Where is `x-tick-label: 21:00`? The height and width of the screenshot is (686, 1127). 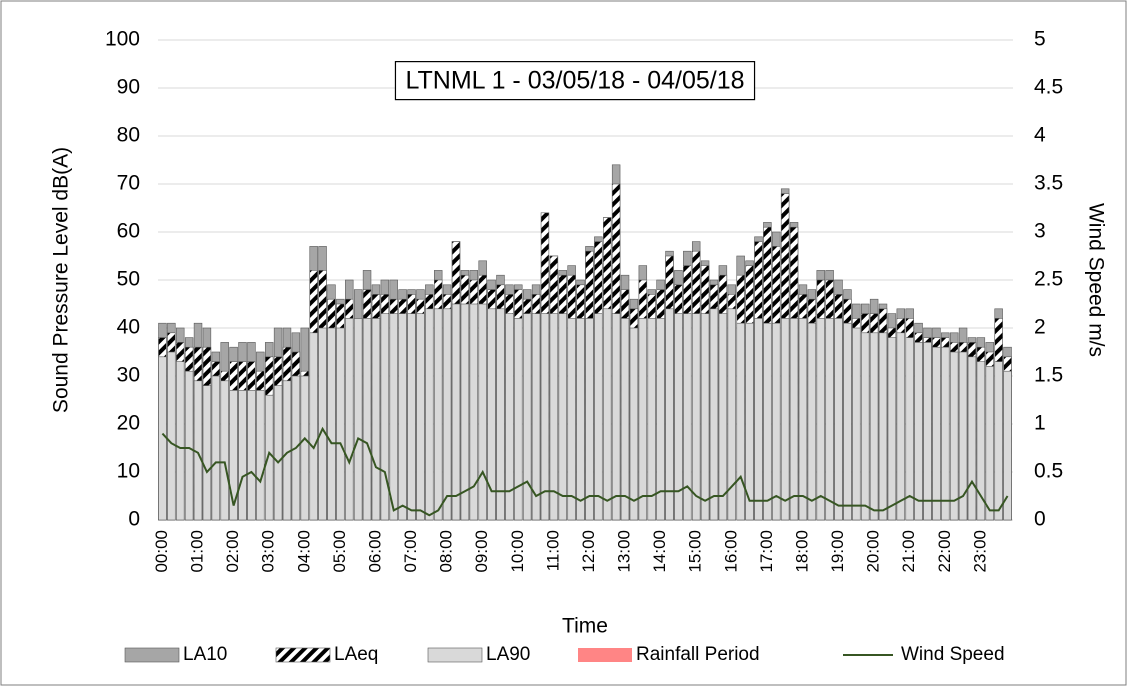 x-tick-label: 21:00 is located at coordinates (908, 551).